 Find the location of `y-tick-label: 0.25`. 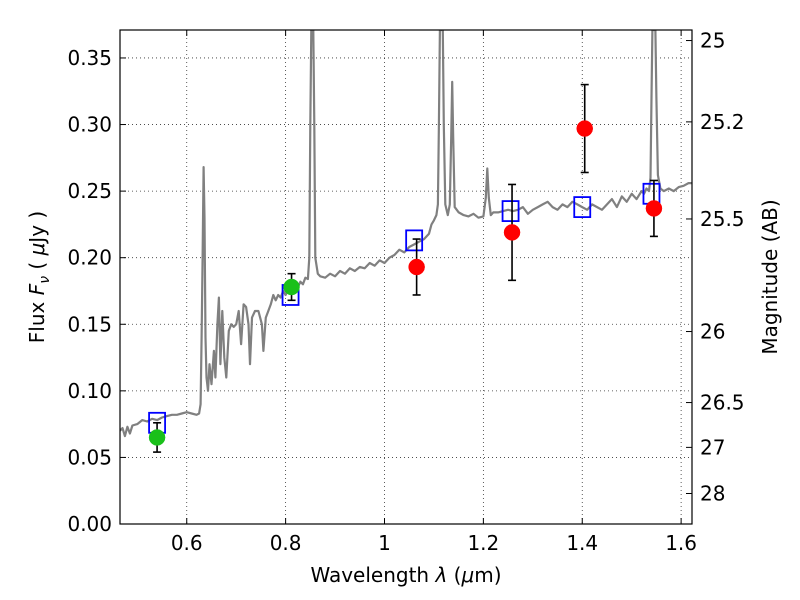

y-tick-label: 0.25 is located at coordinates (89, 191).